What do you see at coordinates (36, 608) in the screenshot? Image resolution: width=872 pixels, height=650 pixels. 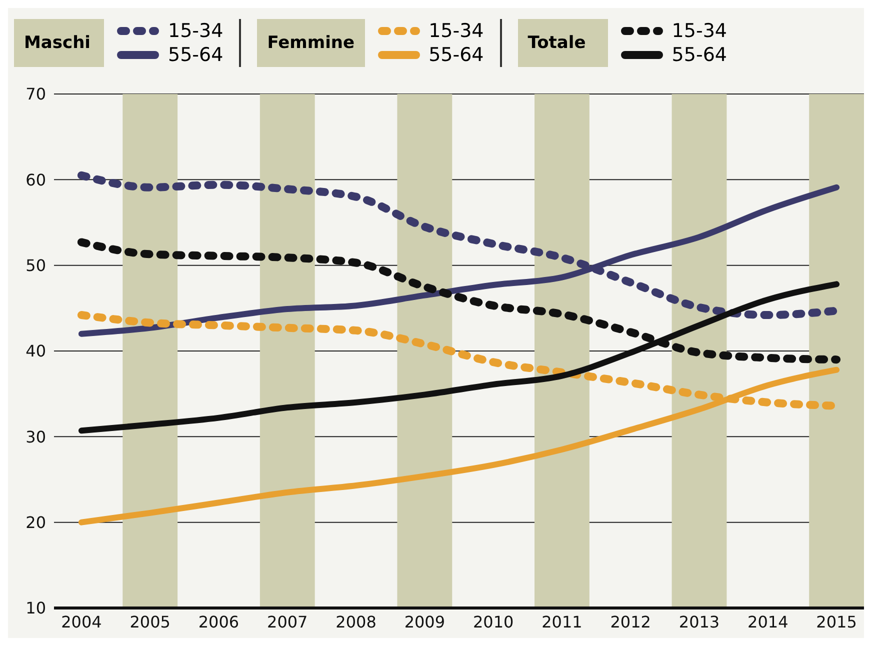 I see `y-tick-label: 10` at bounding box center [36, 608].